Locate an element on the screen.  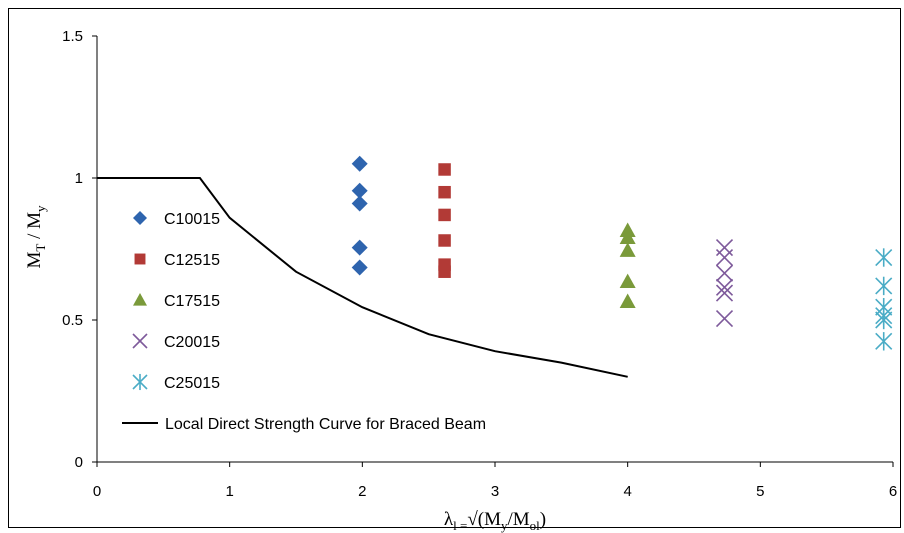
legend-item: C20015 is located at coordinates (176, 342).